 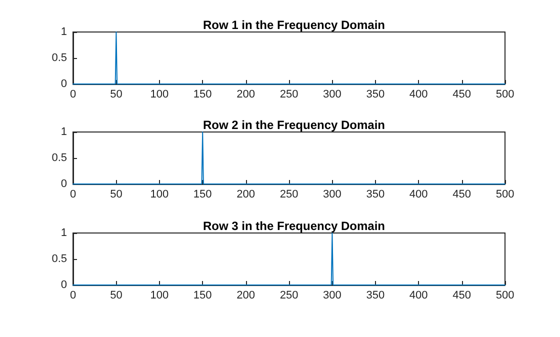 I want to click on chart-title: Row 3 in the Frequency Domain, so click(x=294, y=226).